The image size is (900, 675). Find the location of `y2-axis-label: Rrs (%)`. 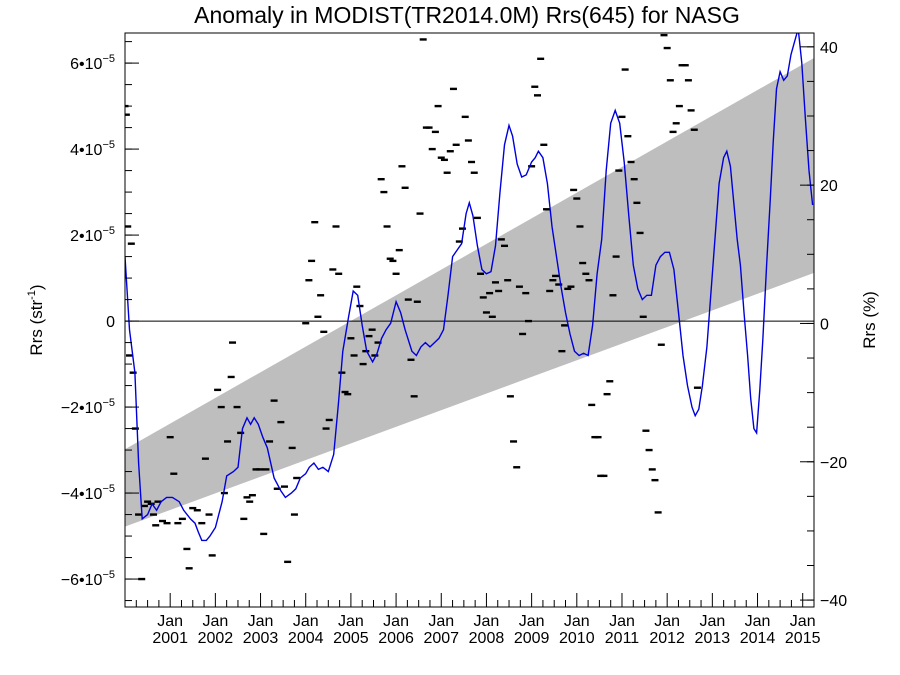

y2-axis-label: Rrs (%) is located at coordinates (869, 320).